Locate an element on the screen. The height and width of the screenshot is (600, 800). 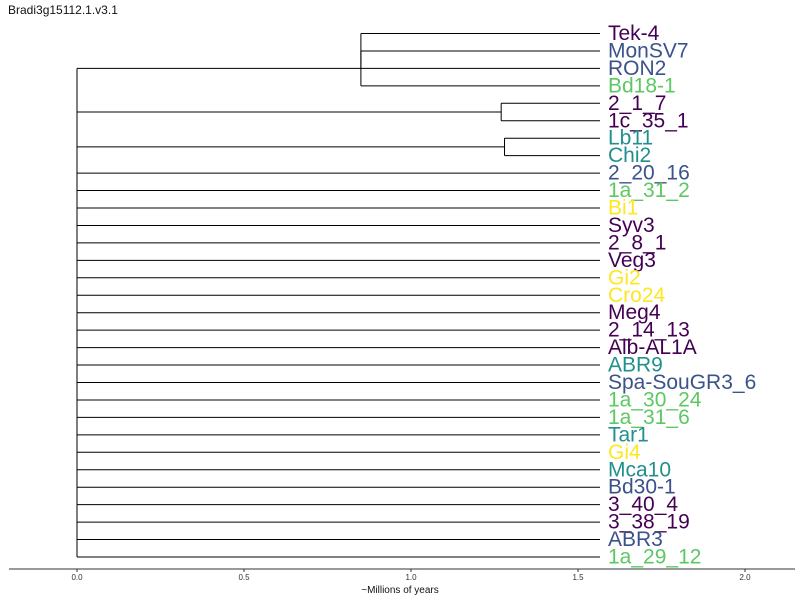
leaf-label: 1c_35_1 is located at coordinates (648, 120).